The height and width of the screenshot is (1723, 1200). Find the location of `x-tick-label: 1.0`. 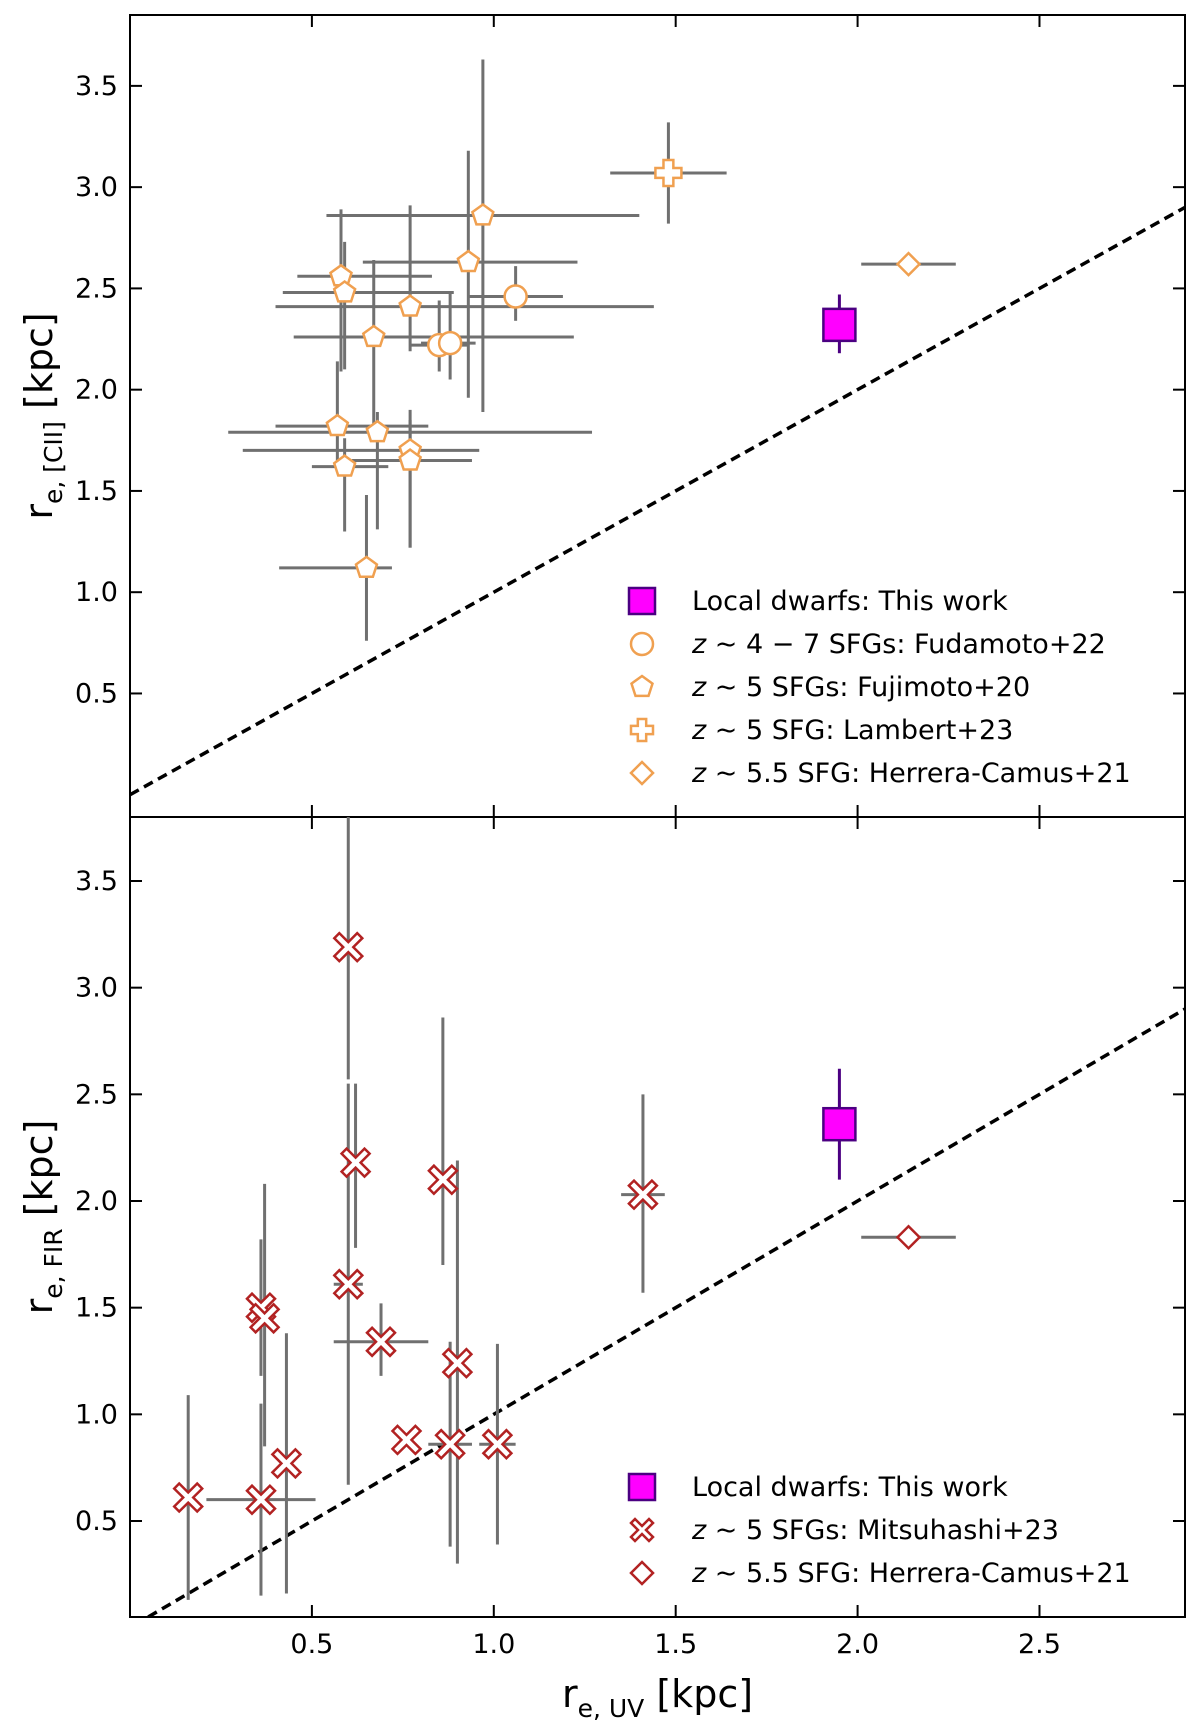

x-tick-label: 1.0 is located at coordinates (493, 1644).